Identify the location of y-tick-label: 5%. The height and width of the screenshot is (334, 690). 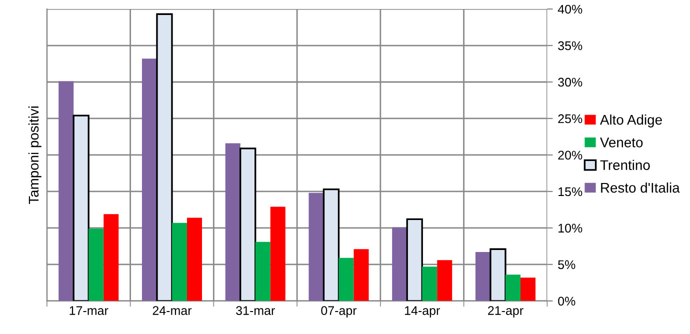
(567, 265).